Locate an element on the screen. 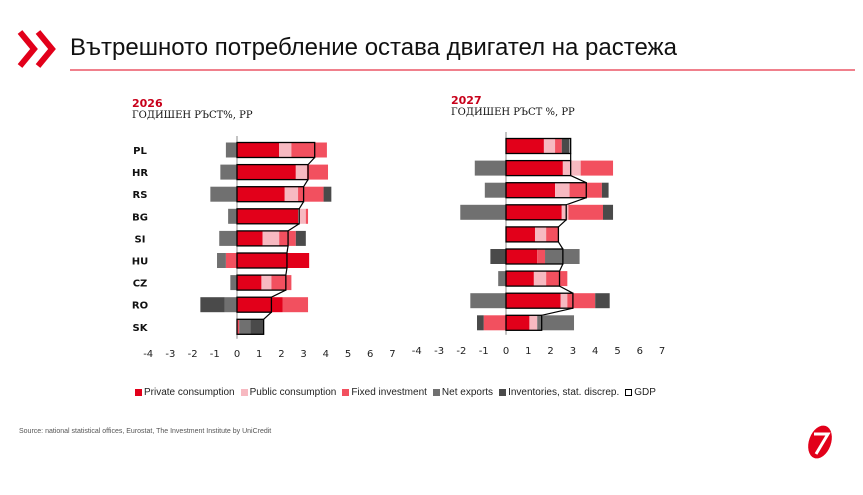 The width and height of the screenshot is (863, 495). gdp-outline-BG-2026 is located at coordinates (268, 216).